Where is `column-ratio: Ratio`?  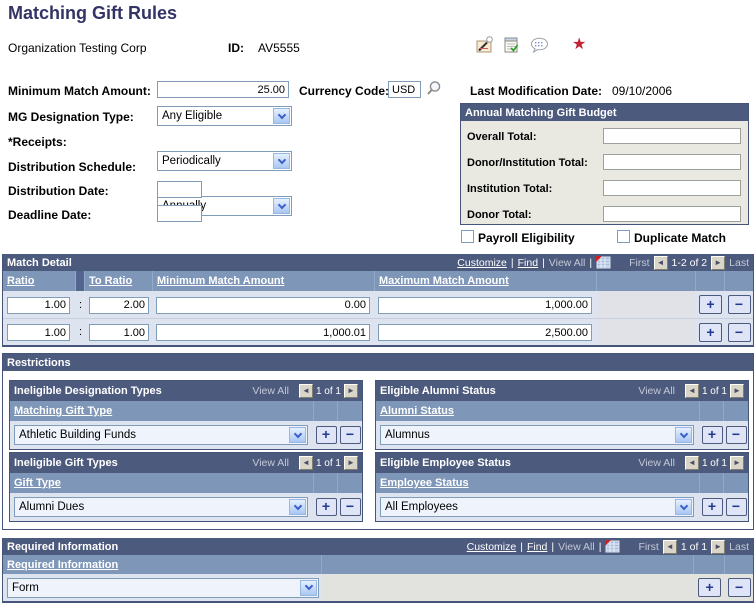 column-ratio: Ratio is located at coordinates (21, 281).